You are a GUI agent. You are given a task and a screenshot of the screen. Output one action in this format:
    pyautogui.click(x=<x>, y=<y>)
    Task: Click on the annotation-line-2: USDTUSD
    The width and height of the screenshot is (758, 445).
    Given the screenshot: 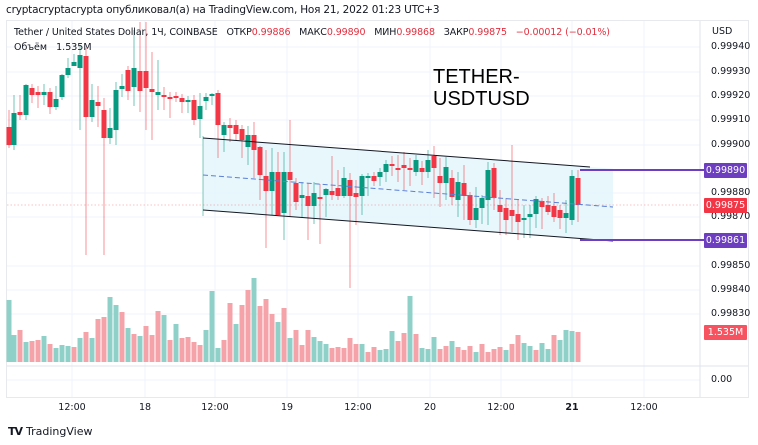 What is the action you would take?
    pyautogui.click(x=481, y=99)
    